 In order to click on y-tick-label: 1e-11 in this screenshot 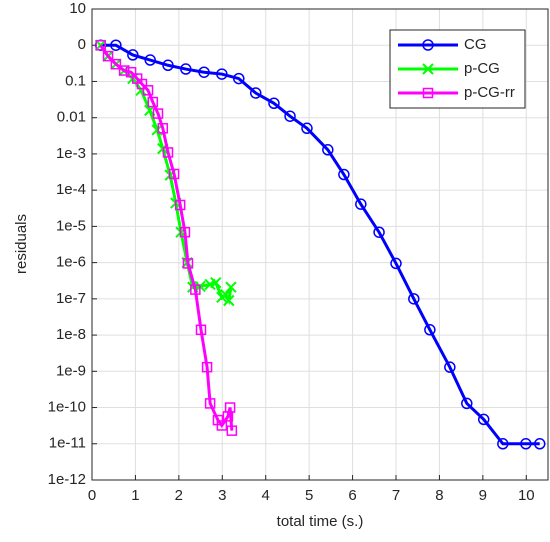, I will do `click(67, 443)`.